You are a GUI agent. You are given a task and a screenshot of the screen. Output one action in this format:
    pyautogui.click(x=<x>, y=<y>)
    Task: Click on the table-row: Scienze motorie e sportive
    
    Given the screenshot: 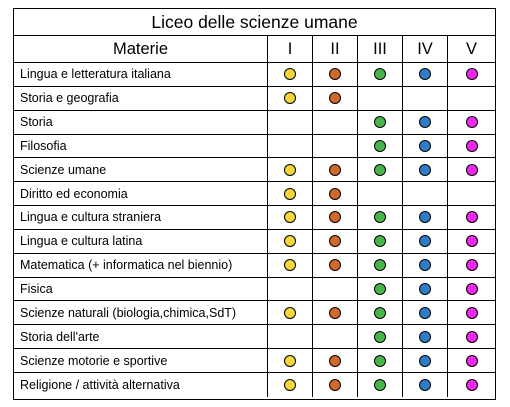 What is the action you would take?
    pyautogui.click(x=254, y=361)
    